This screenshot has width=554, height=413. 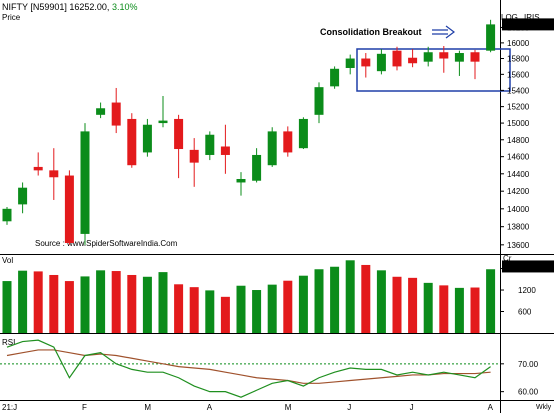 I want to click on annotation-arrow, so click(x=443, y=32).